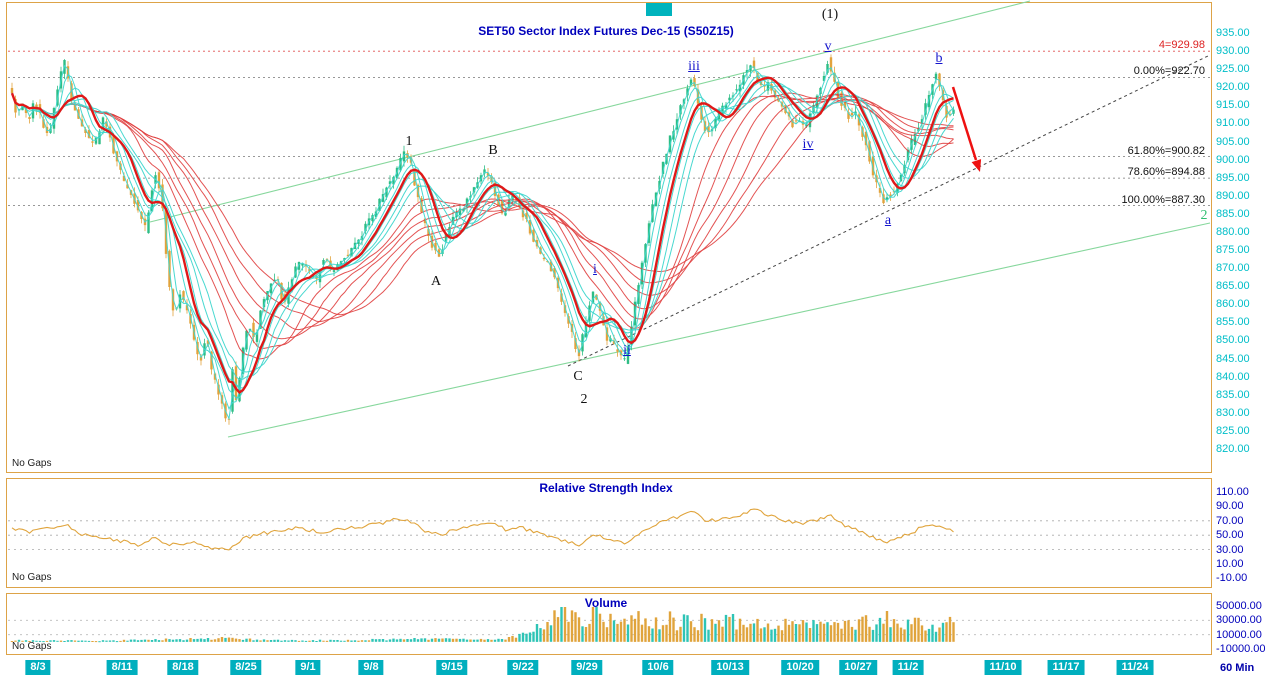  What do you see at coordinates (609, 667) in the screenshot?
I see `date-axis-strip` at bounding box center [609, 667].